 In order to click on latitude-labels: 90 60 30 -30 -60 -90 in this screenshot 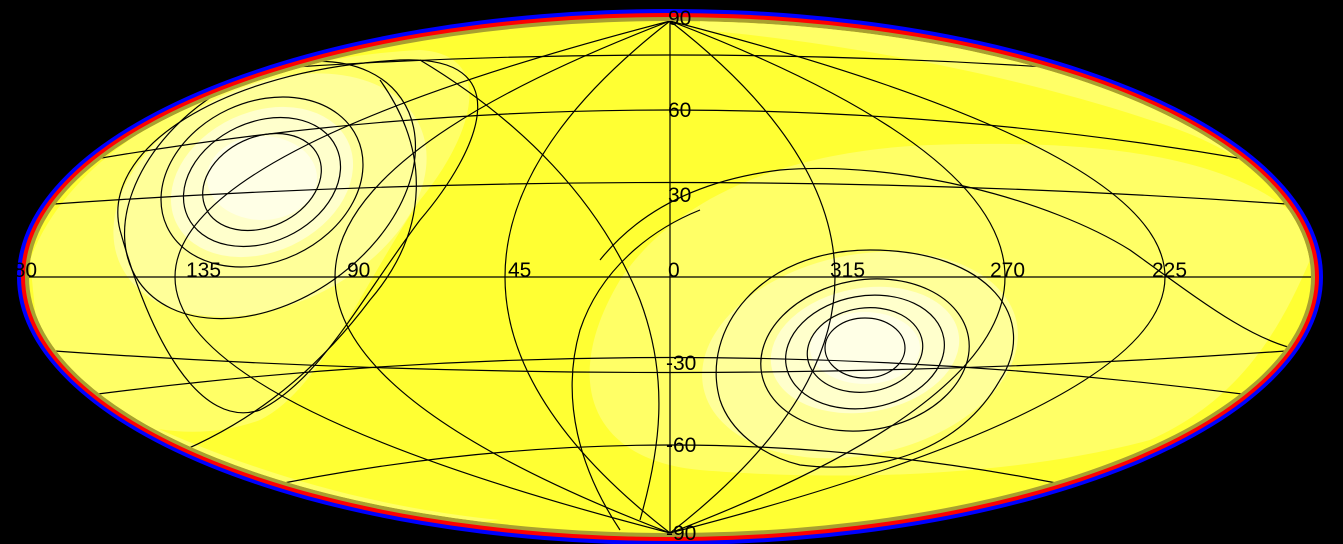, I will do `click(681, 275)`.